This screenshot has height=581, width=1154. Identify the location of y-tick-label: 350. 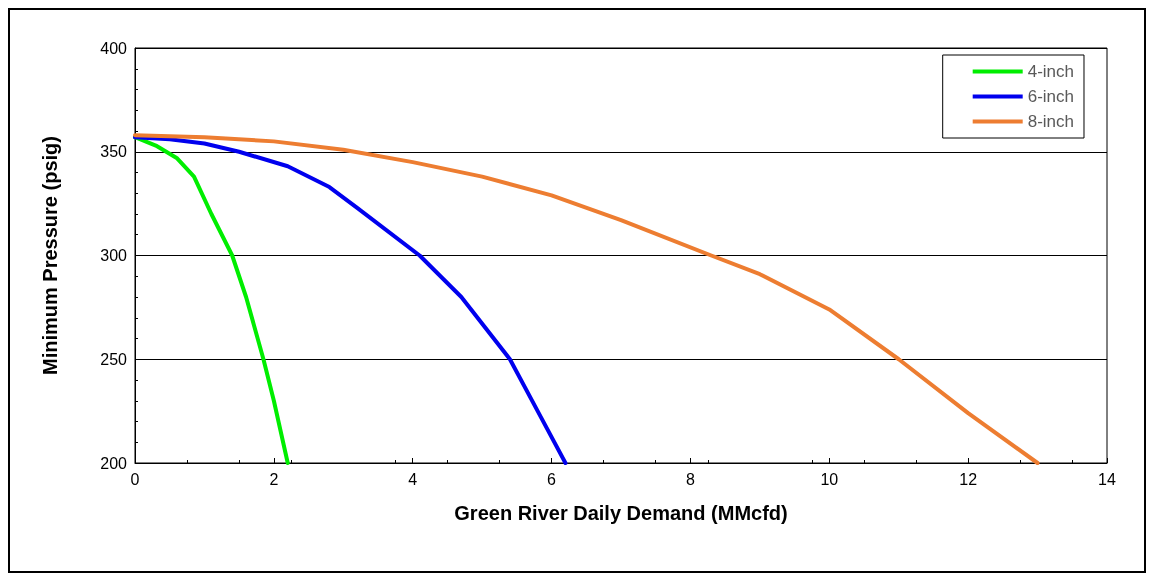
(114, 152).